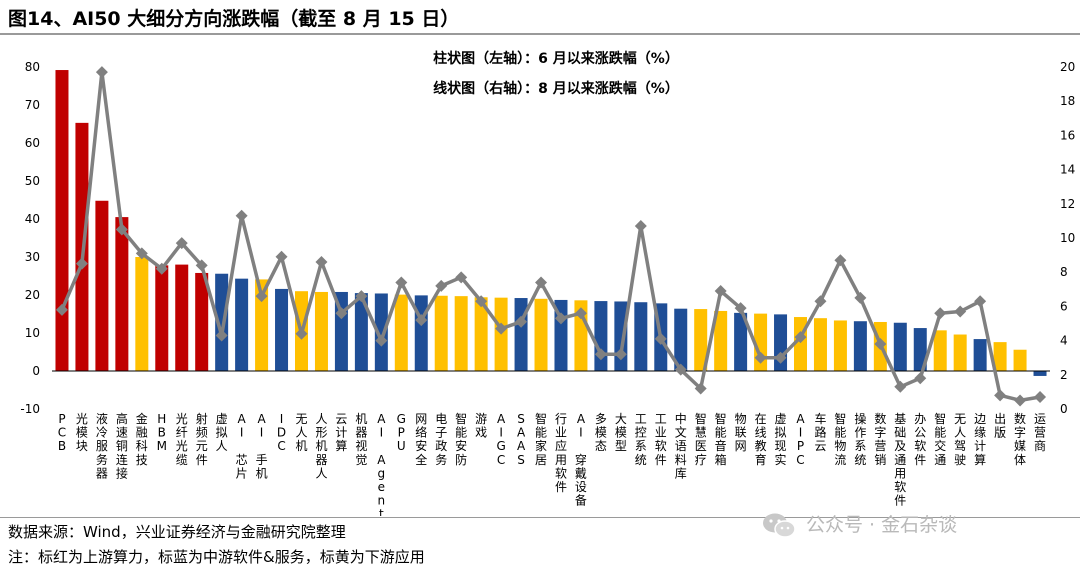 Image resolution: width=1080 pixels, height=571 pixels. What do you see at coordinates (721, 439) in the screenshot?
I see `x-tick-label: 智能音箱` at bounding box center [721, 439].